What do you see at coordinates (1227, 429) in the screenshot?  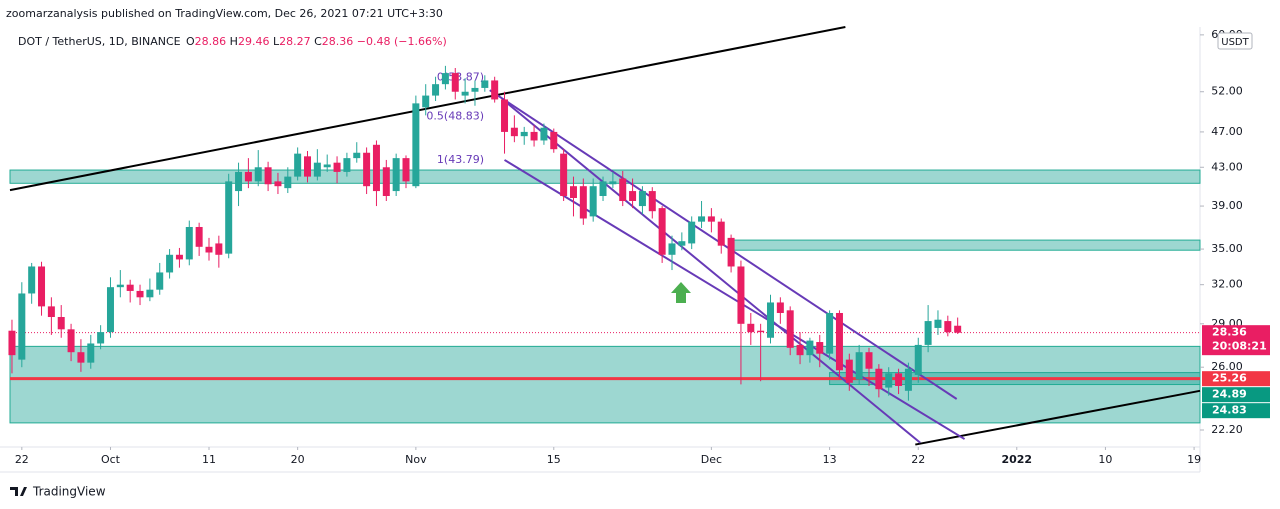 I see `y-tick-label: 22.20` at bounding box center [1227, 429].